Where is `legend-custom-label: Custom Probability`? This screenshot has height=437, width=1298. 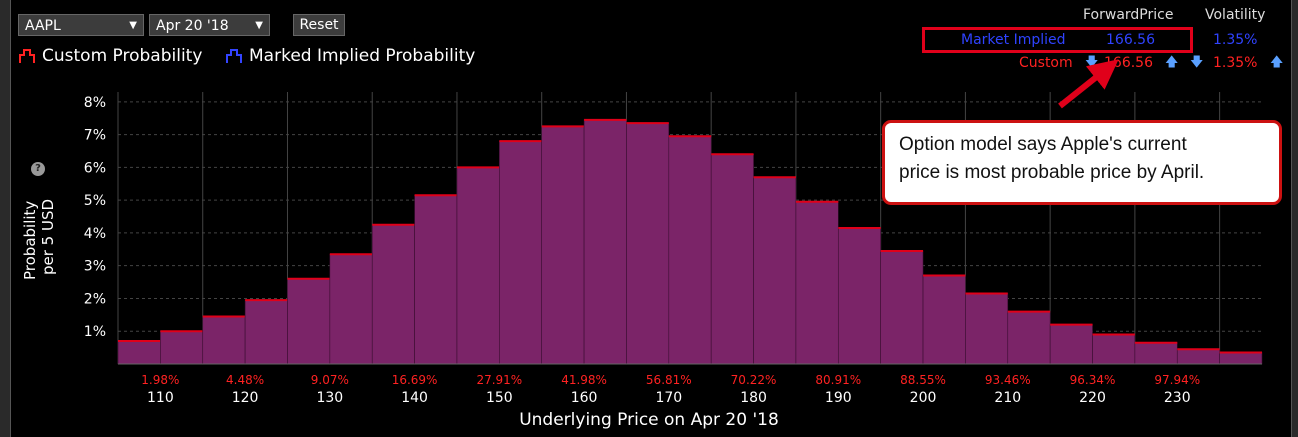
legend-custom-label: Custom Probability is located at coordinates (122, 56).